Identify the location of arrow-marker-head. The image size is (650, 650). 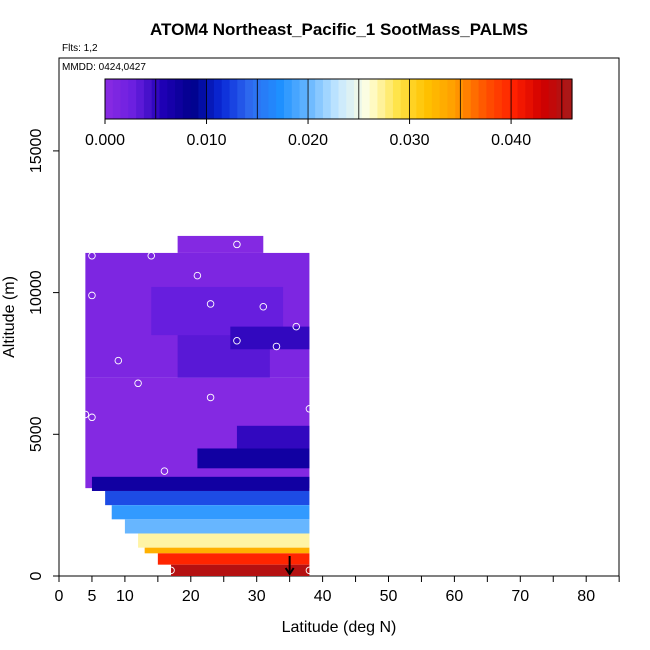
(289, 571).